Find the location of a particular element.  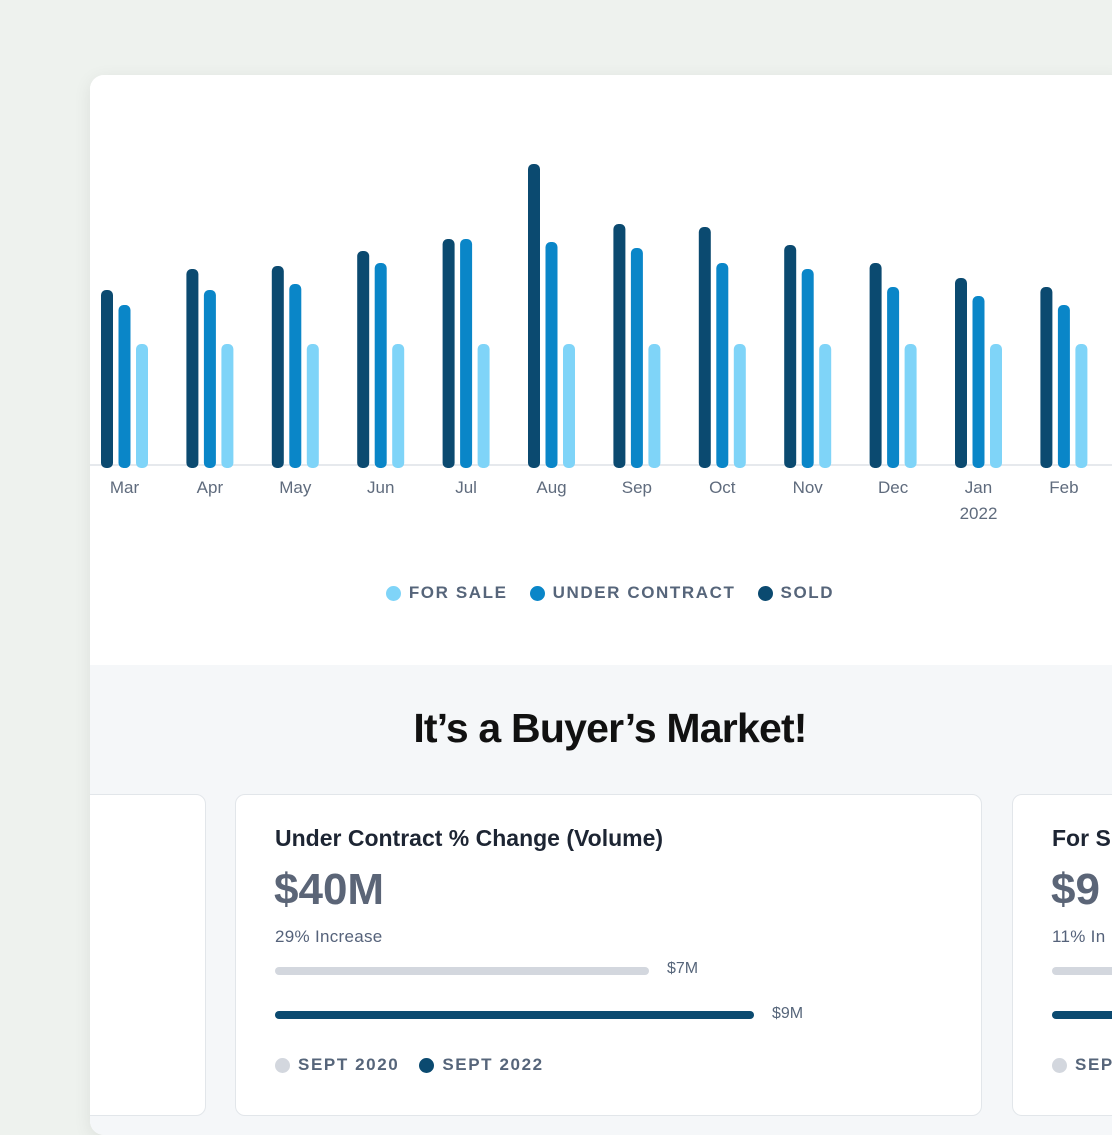

card-legend-dot-right is located at coordinates (1059, 1065).